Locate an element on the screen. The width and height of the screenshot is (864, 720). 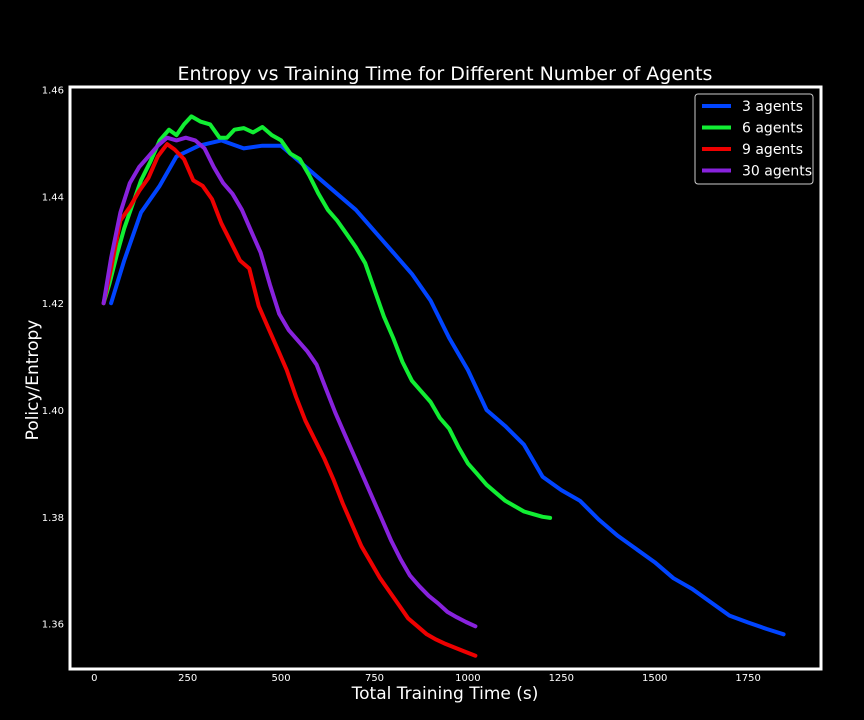
y-axis-title: Policy/Entropy is located at coordinates (33, 380).